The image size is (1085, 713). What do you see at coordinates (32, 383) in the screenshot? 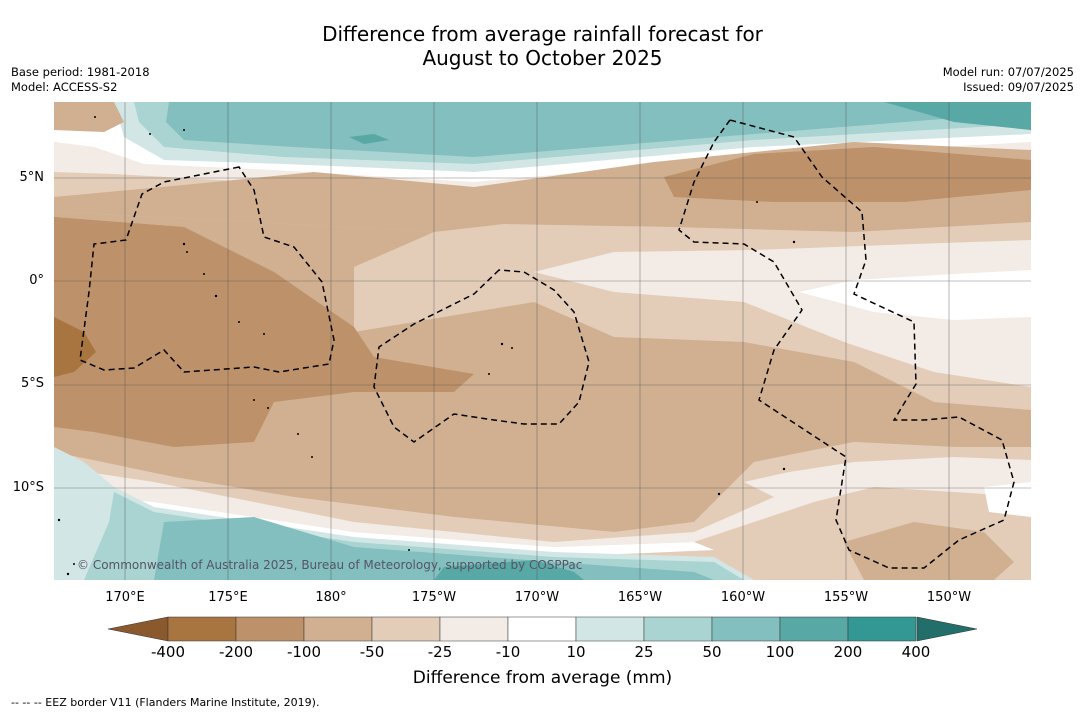
I see `lat-label-5s: 5°S` at bounding box center [32, 383].